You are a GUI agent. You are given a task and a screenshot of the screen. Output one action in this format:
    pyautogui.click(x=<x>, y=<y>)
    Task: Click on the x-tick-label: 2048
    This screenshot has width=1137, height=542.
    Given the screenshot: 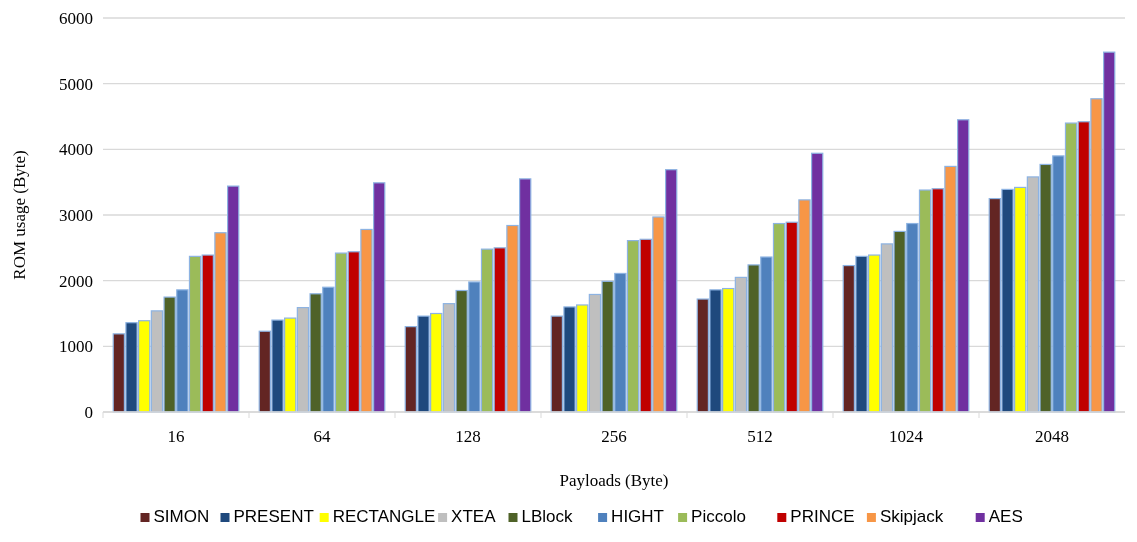 What is the action you would take?
    pyautogui.click(x=1052, y=436)
    